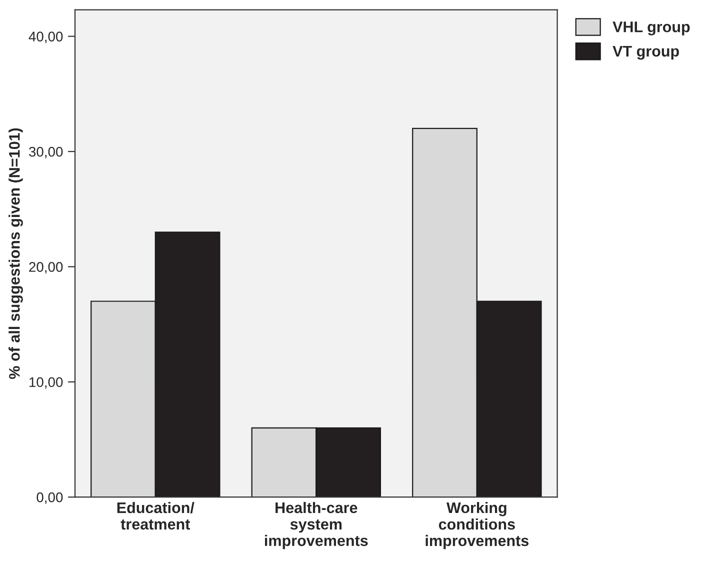 This screenshot has width=701, height=578. I want to click on y-tick-label: 30,00, so click(45, 152).